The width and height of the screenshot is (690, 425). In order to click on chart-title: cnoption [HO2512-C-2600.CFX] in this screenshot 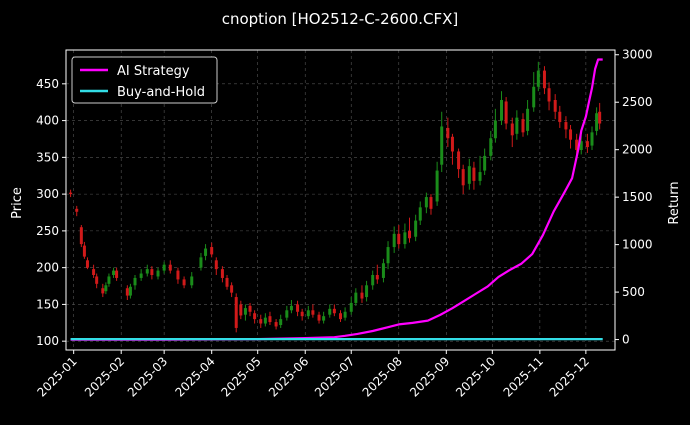, I will do `click(340, 19)`.